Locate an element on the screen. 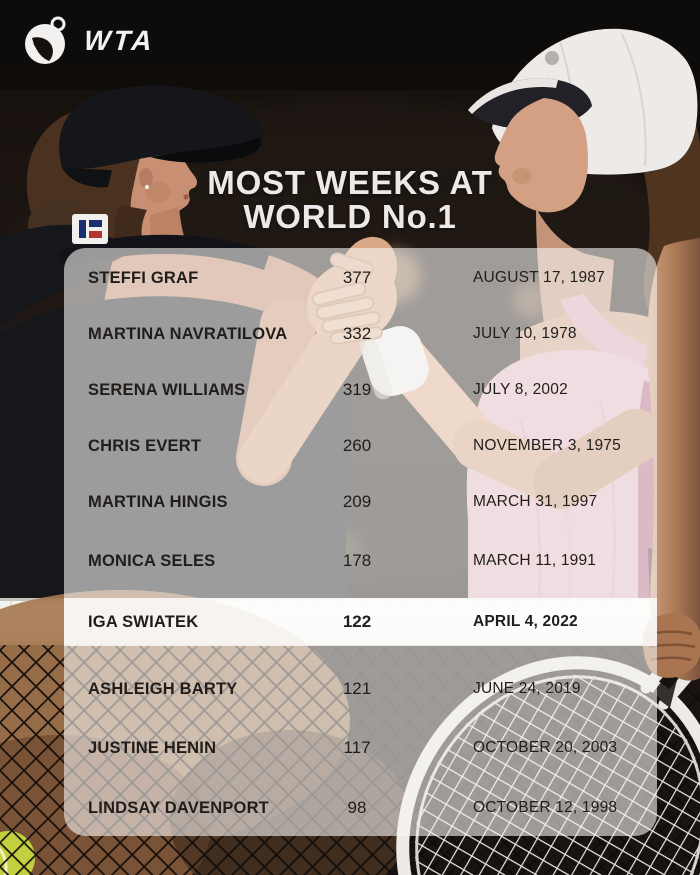 The width and height of the screenshot is (700, 875). weeks-value: 178 is located at coordinates (357, 560).